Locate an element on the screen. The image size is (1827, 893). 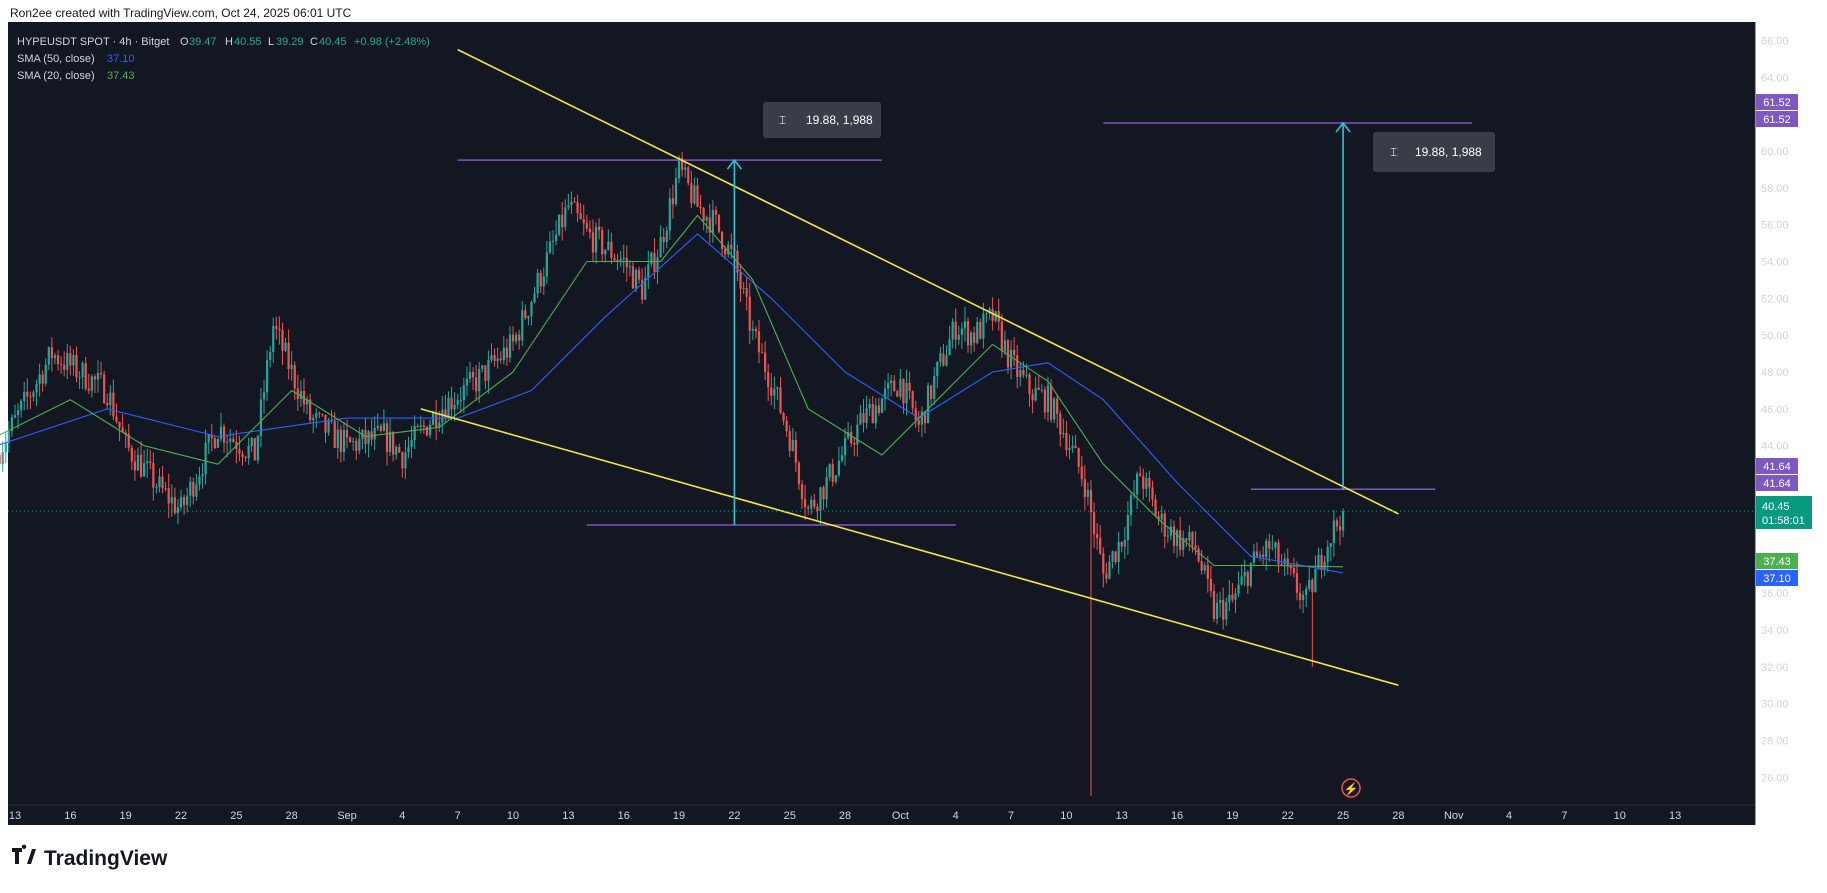
legend-close-value: 40.45 is located at coordinates (333, 42).